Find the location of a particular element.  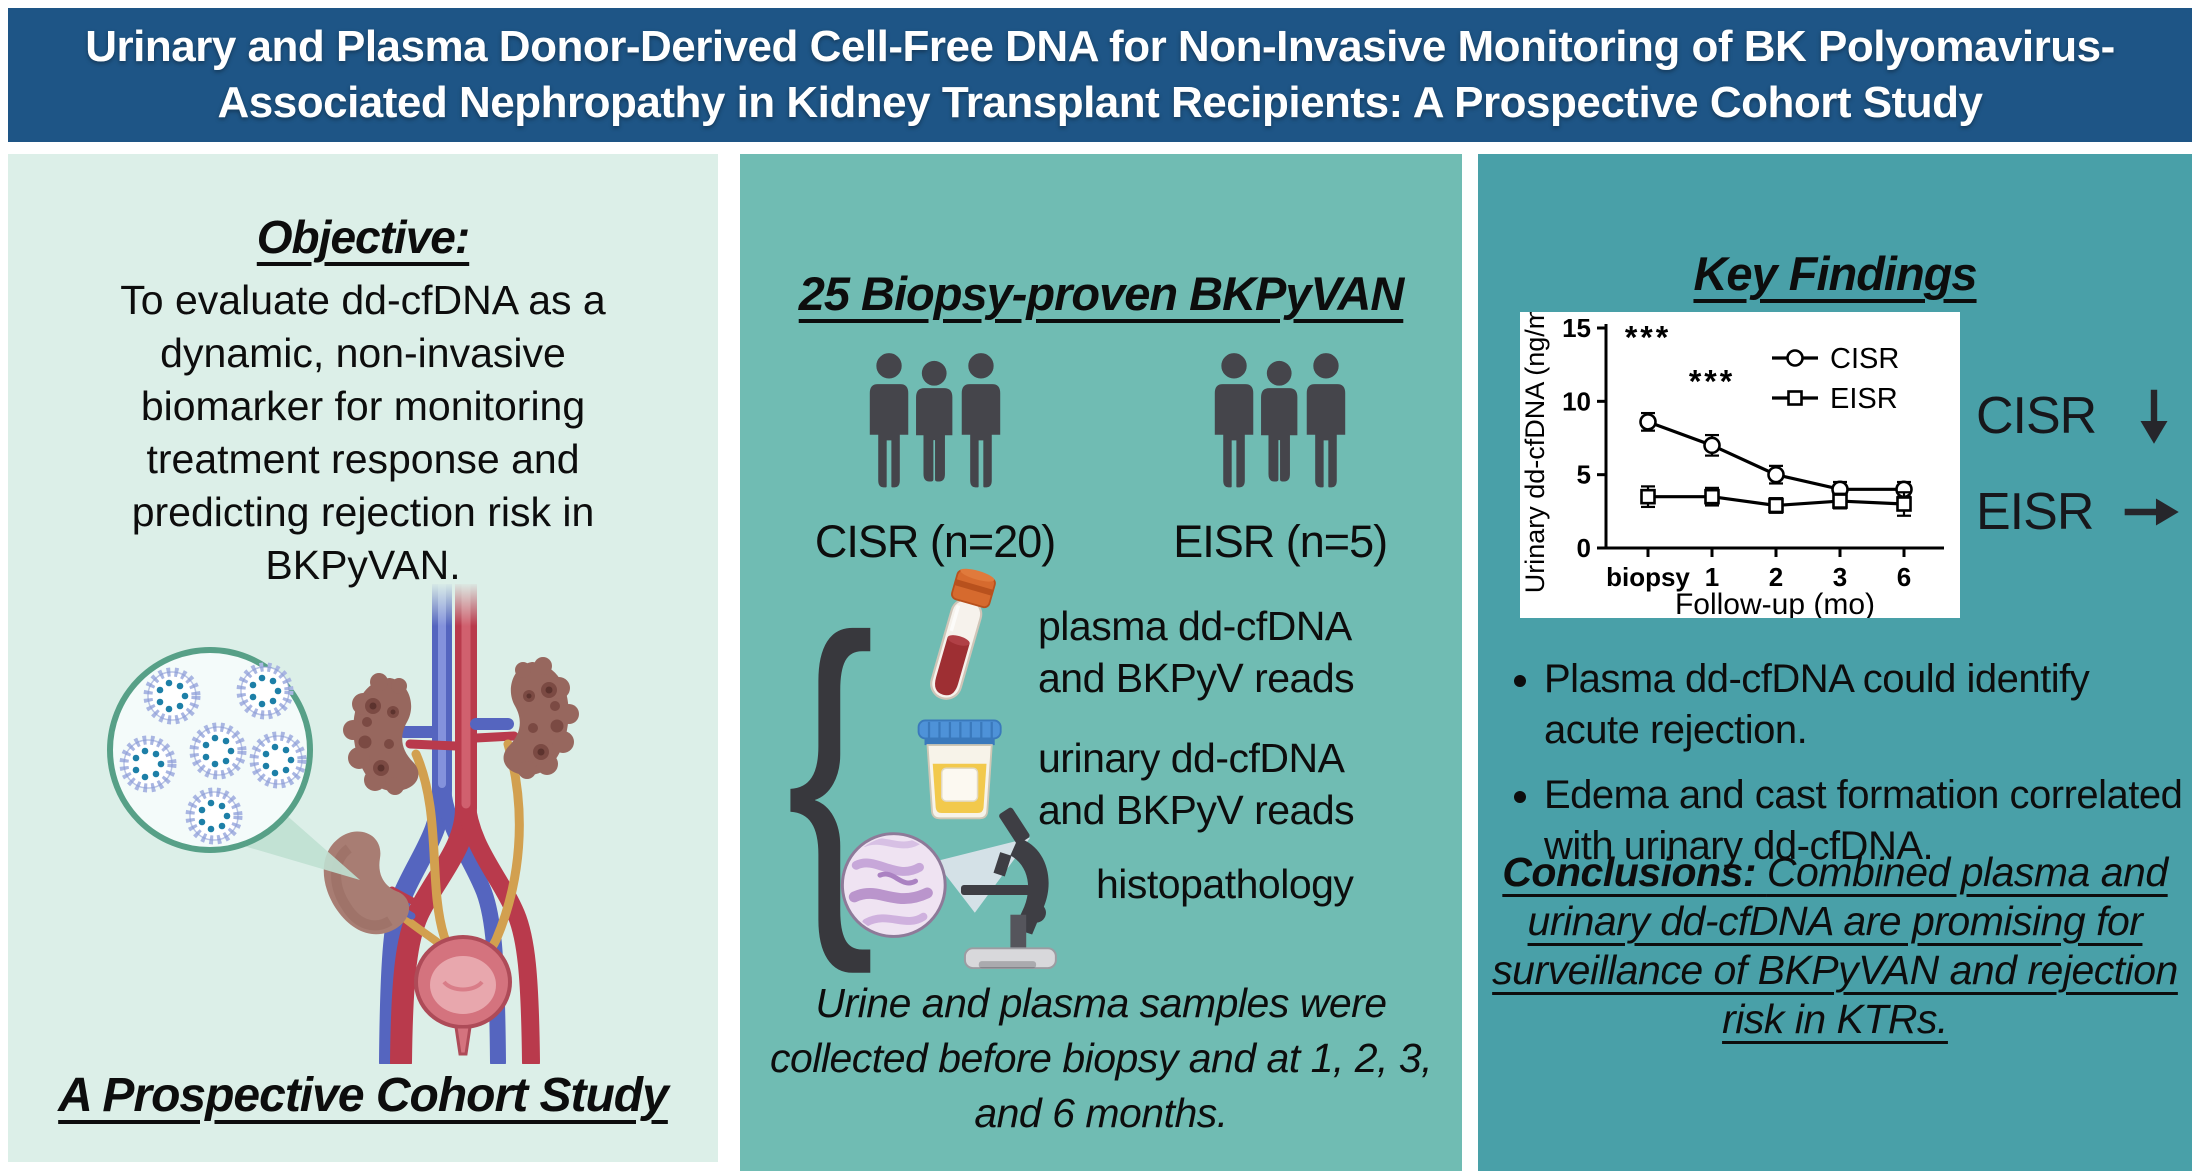

objective-heading: Objective: is located at coordinates (363, 237).